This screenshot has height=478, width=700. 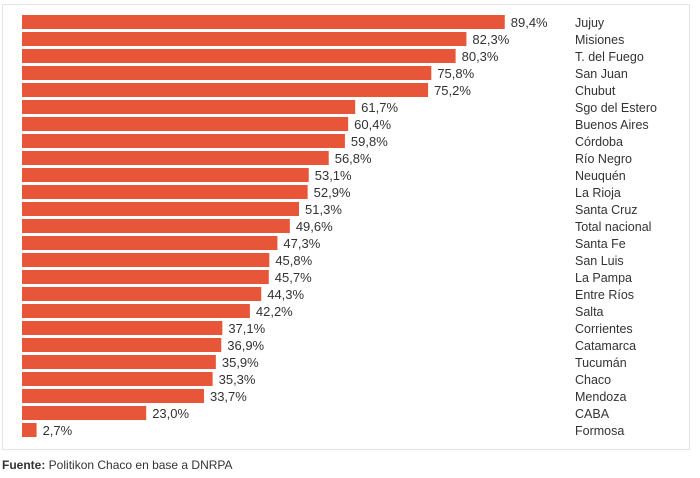 I want to click on bar-sgo-del-estero, so click(x=189, y=107).